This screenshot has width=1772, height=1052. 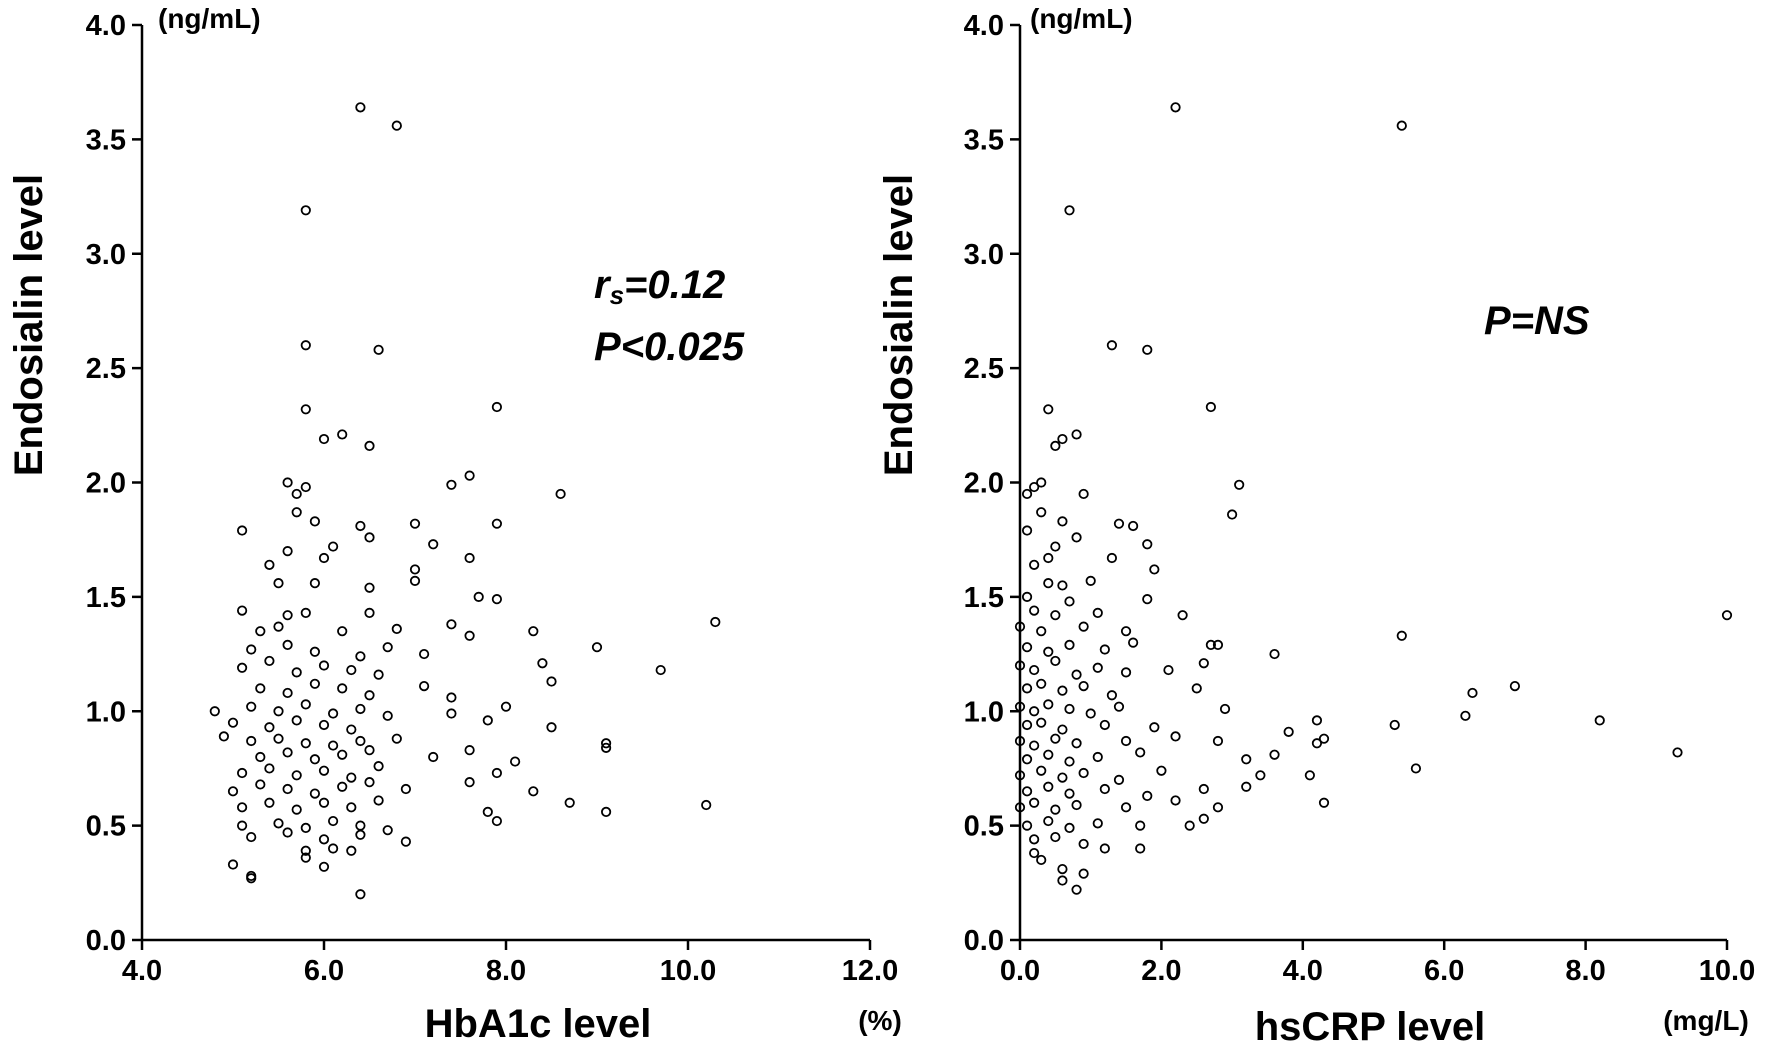 I want to click on y-unit-hscrp: (ng/mL), so click(x=1081, y=18).